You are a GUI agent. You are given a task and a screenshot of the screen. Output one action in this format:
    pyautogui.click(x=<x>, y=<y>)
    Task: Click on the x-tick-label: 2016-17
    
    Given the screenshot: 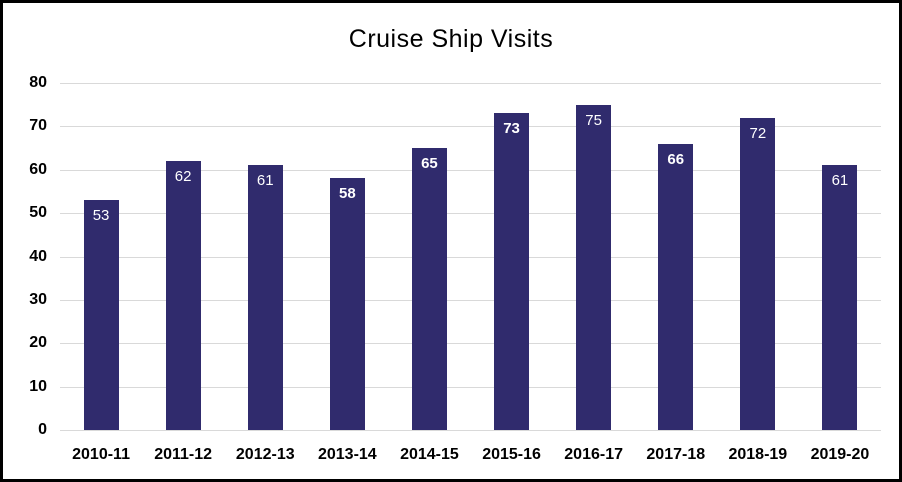 What is the action you would take?
    pyautogui.click(x=593, y=454)
    